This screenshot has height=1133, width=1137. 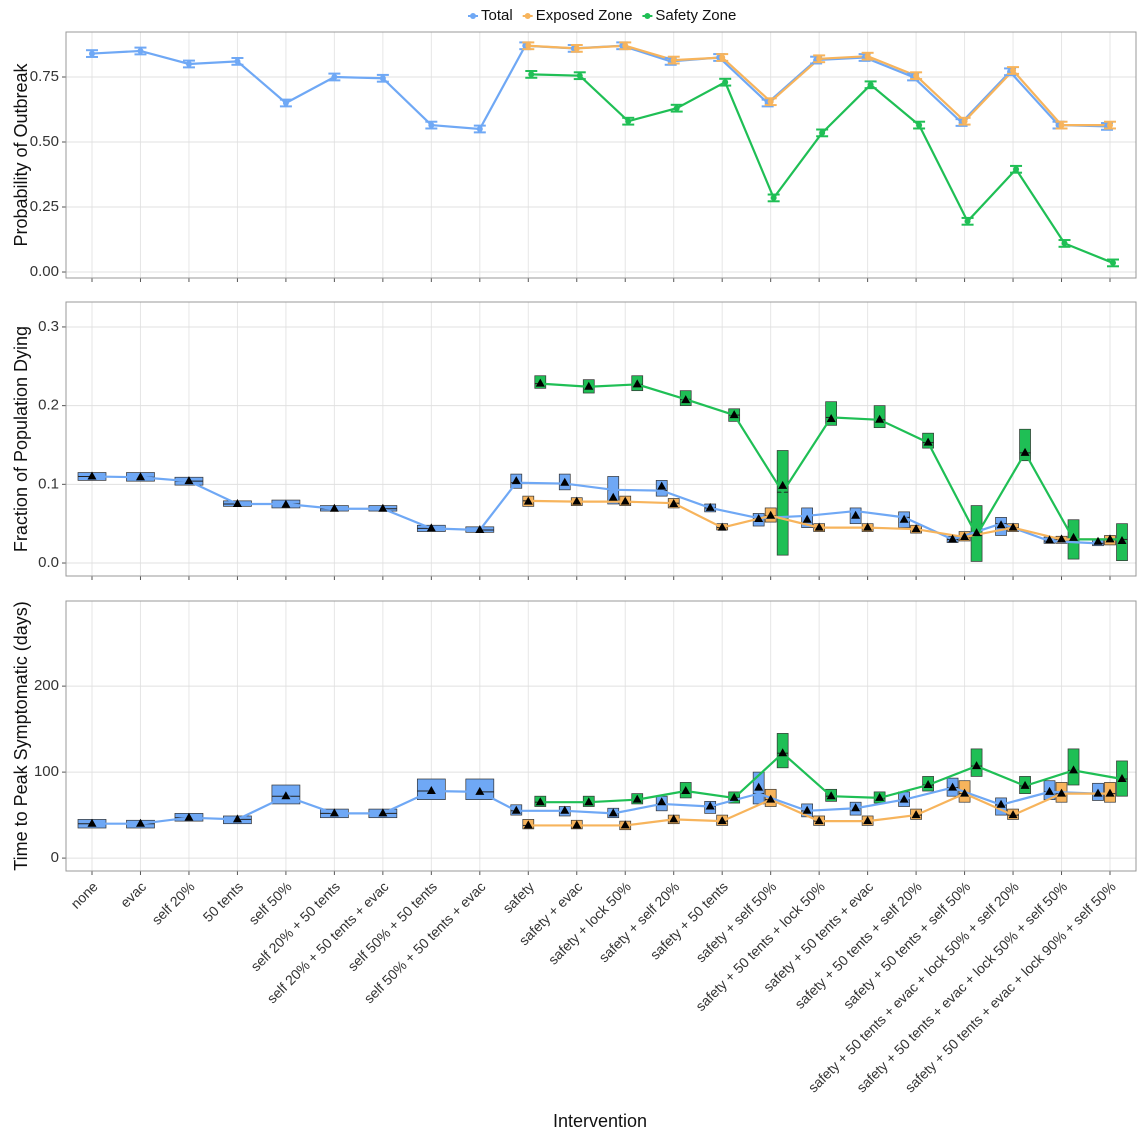 What do you see at coordinates (518, 897) in the screenshot?
I see `x-tick-label: safety` at bounding box center [518, 897].